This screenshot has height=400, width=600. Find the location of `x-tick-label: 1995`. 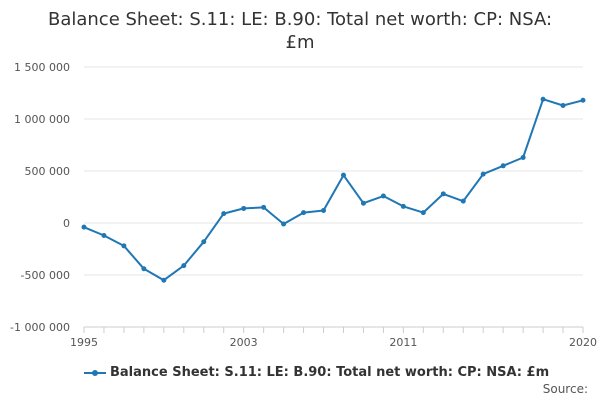

x-tick-label: 1995 is located at coordinates (84, 342).